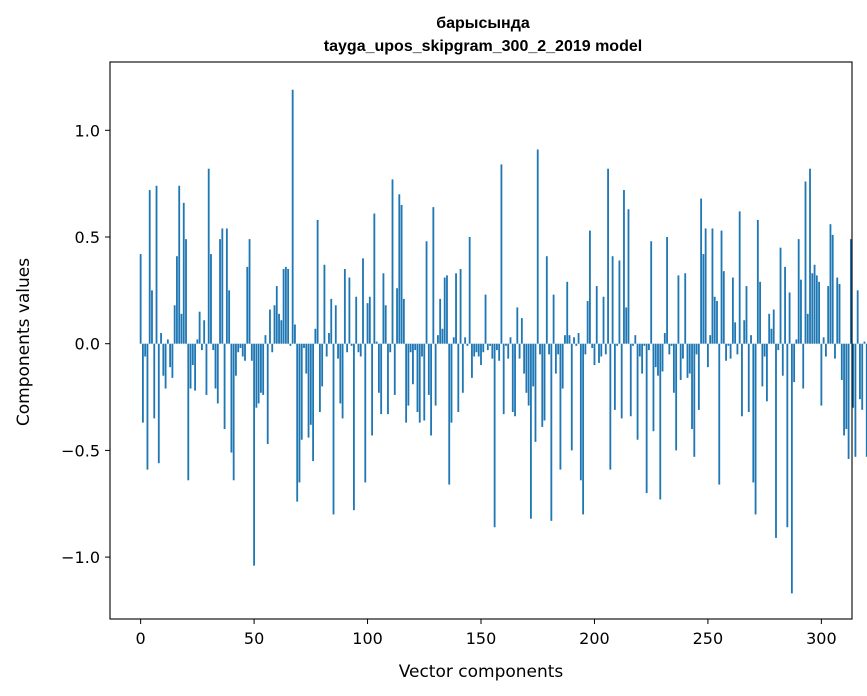 This screenshot has width=867, height=696. What do you see at coordinates (594, 638) in the screenshot?
I see `x-tick-label: 200` at bounding box center [594, 638].